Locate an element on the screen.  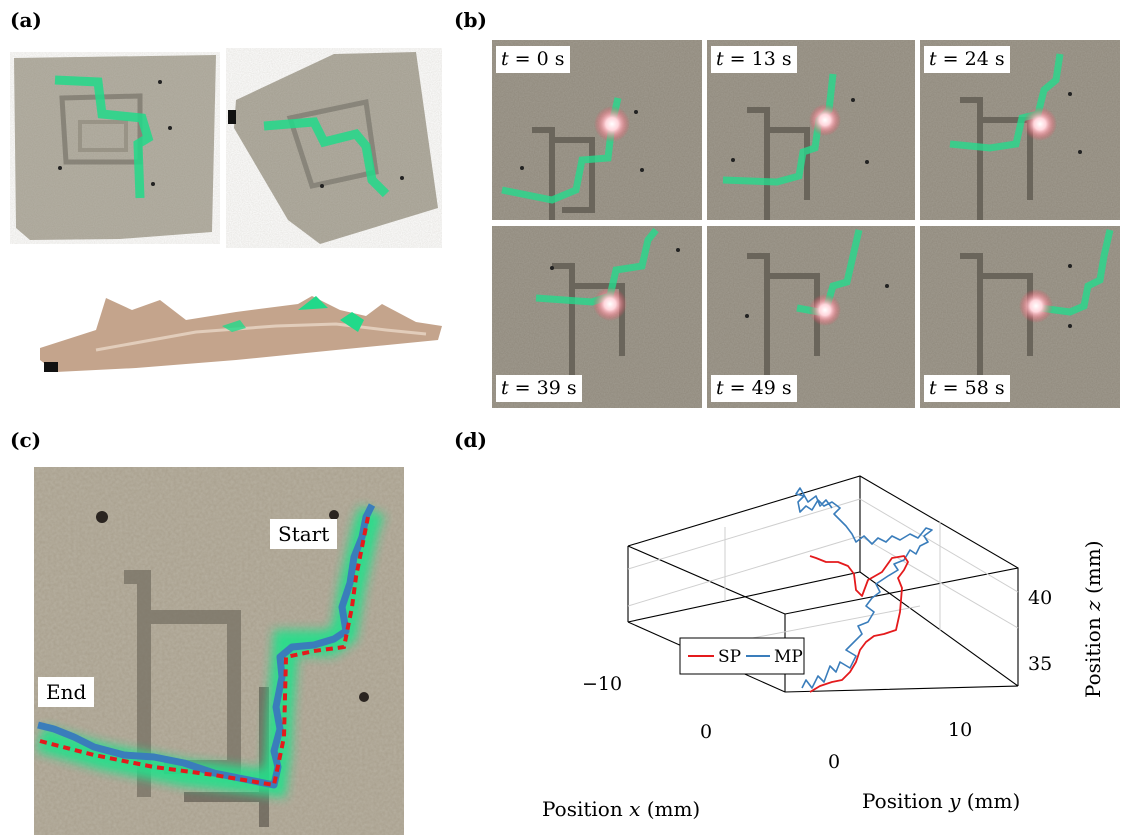
x-axis-label: Position x (mm) is located at coordinates (621, 809).